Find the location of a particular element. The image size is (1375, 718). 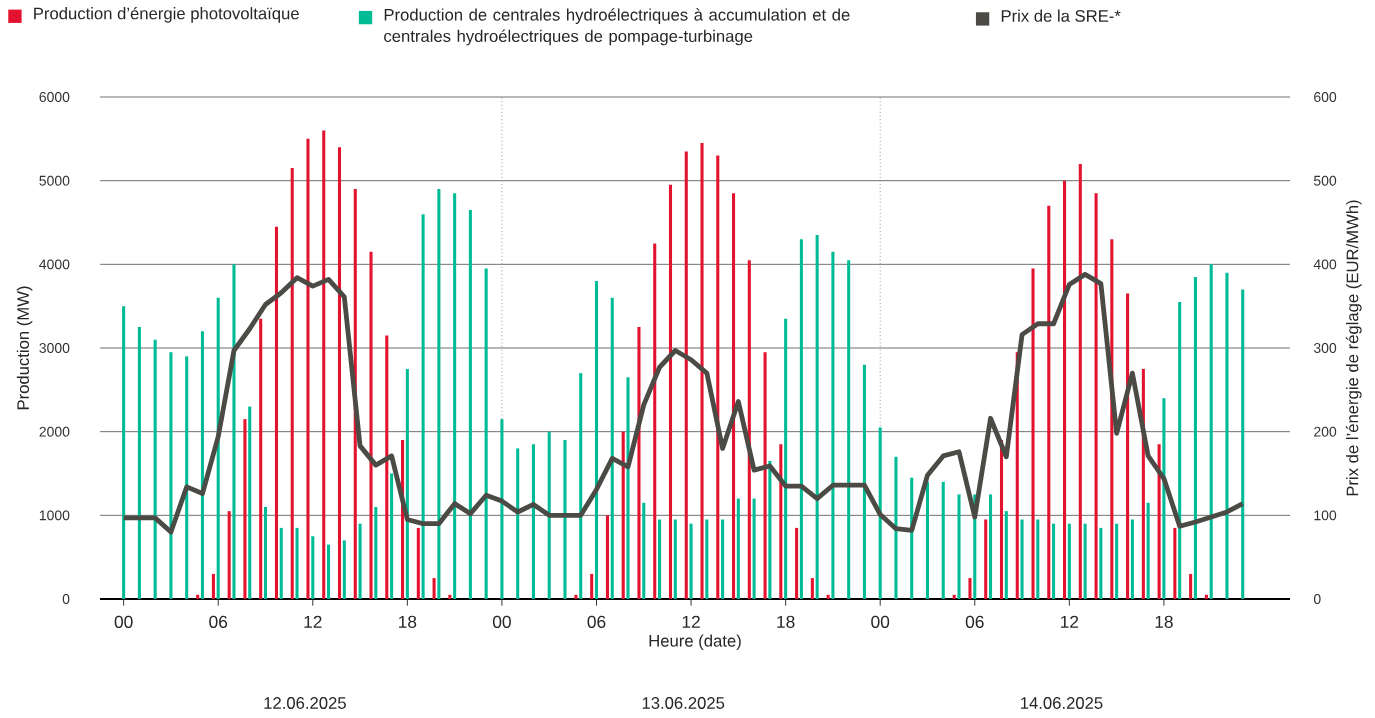

y2-tick-label: 500 is located at coordinates (1325, 180).